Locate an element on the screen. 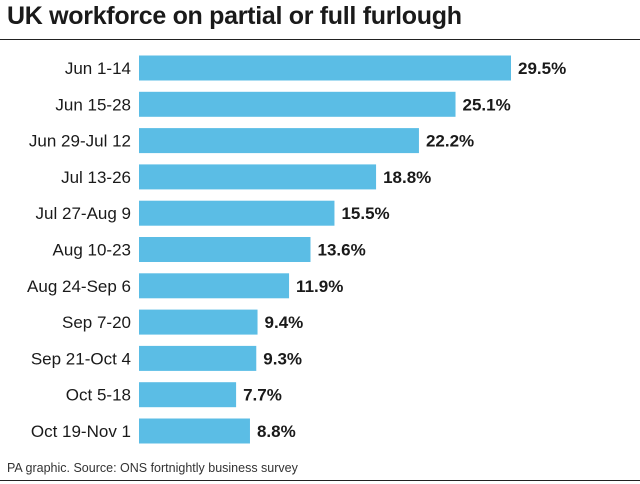 Image resolution: width=640 pixels, height=484 pixels. category-label: Aug 24-Sep 6 is located at coordinates (79, 286).